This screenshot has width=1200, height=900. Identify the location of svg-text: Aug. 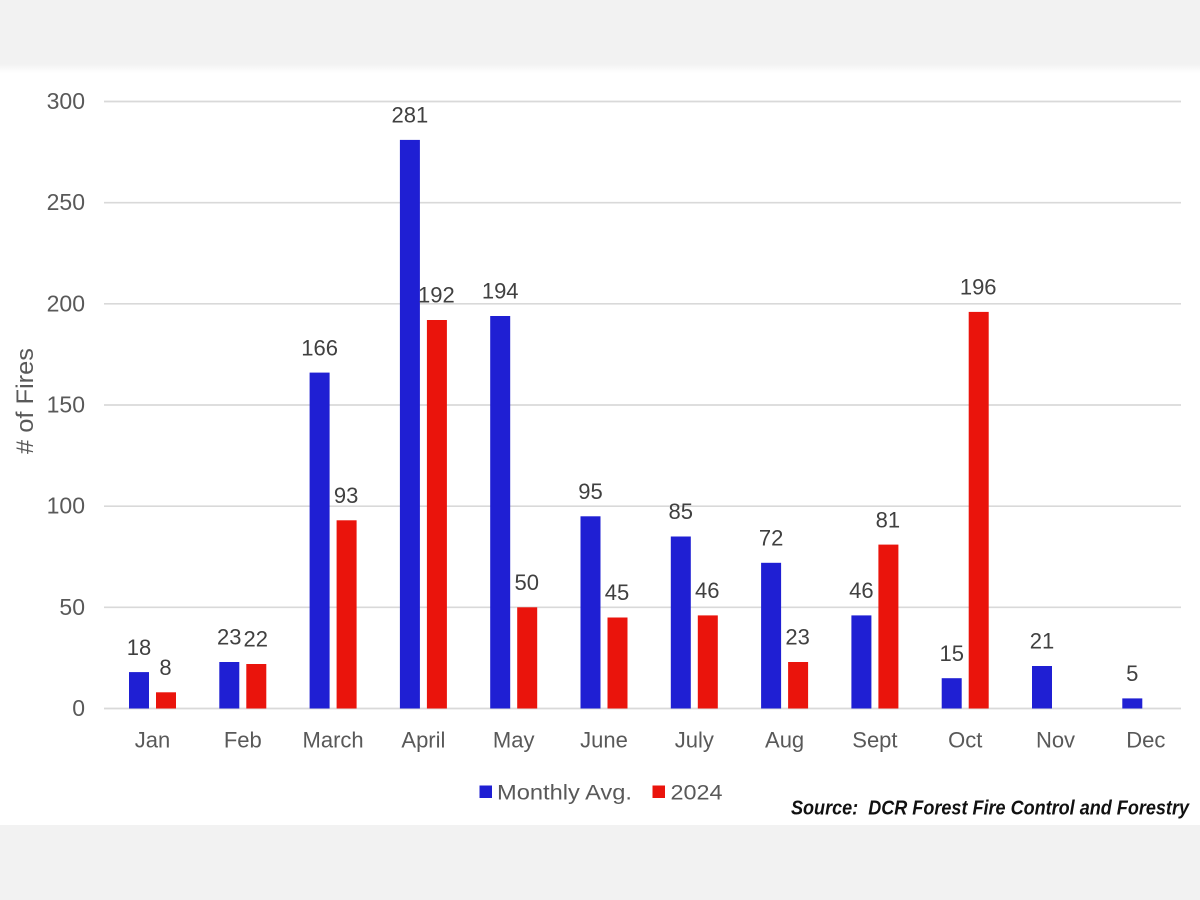
(784, 740).